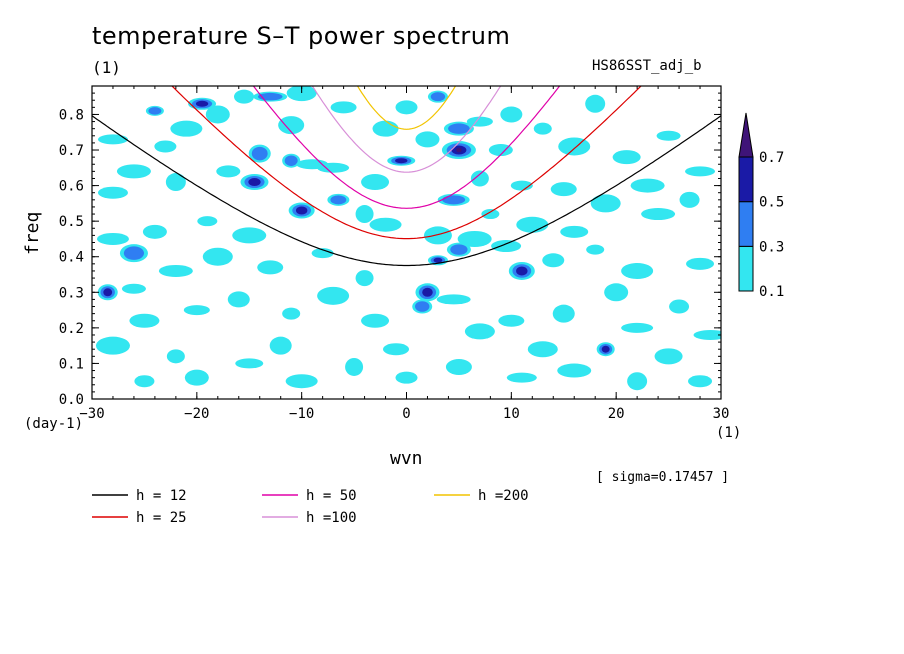  I want to click on y-tick-label: 0.8, so click(71, 115).